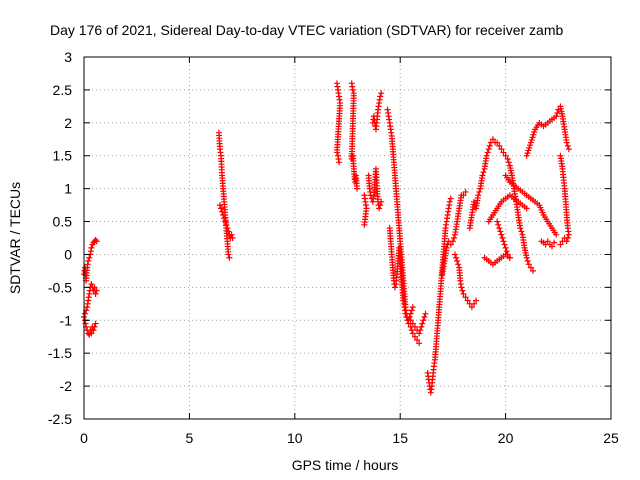  I want to click on y-axis-title: SDTVAR / TECUs, so click(15, 238).